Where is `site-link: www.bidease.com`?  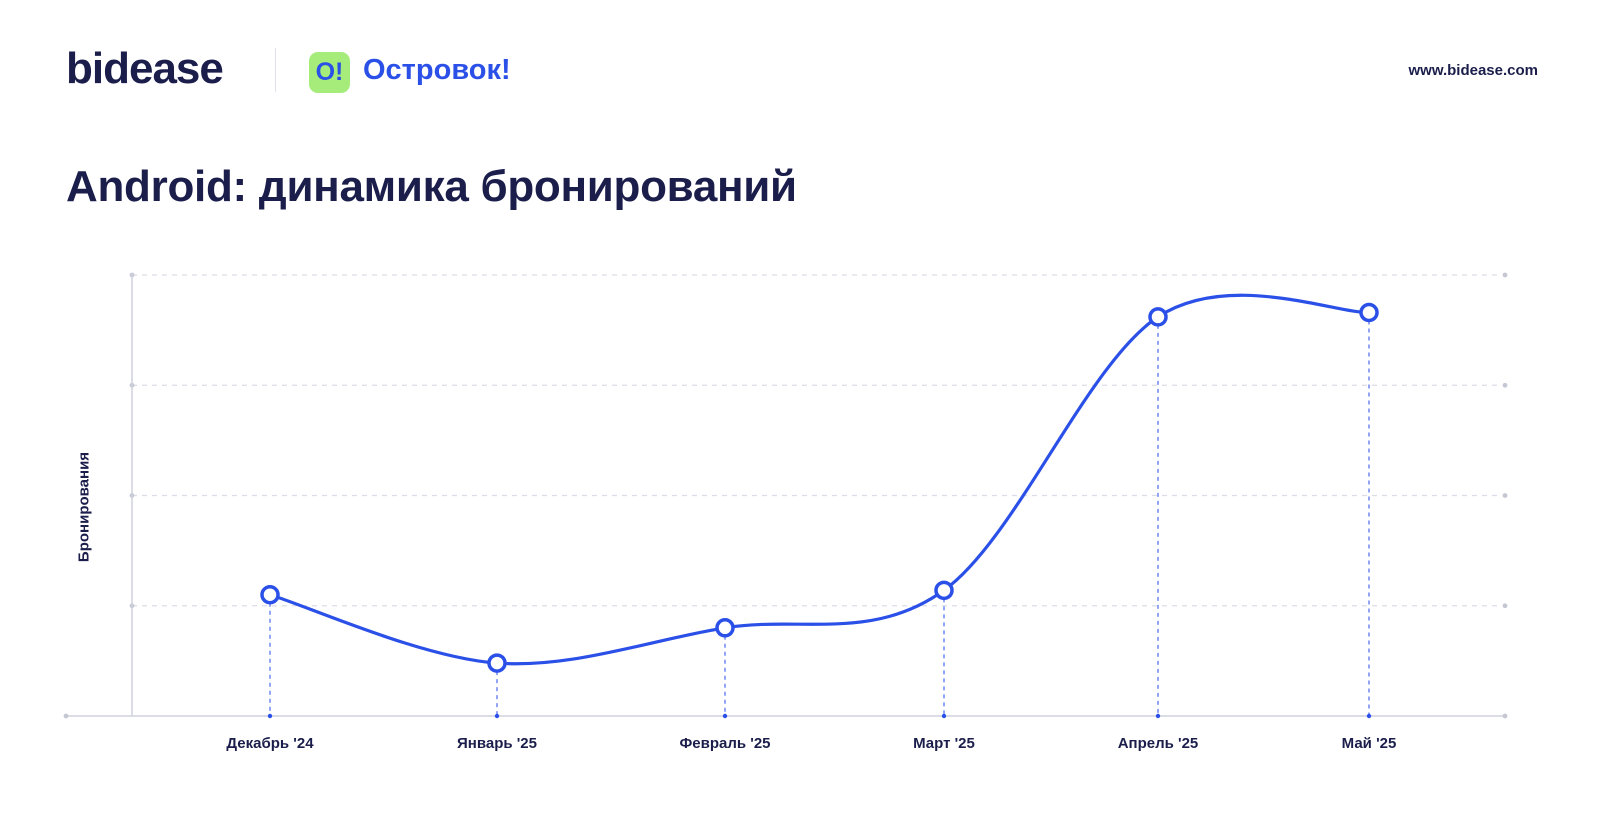
site-link: www.bidease.com is located at coordinates (1473, 70).